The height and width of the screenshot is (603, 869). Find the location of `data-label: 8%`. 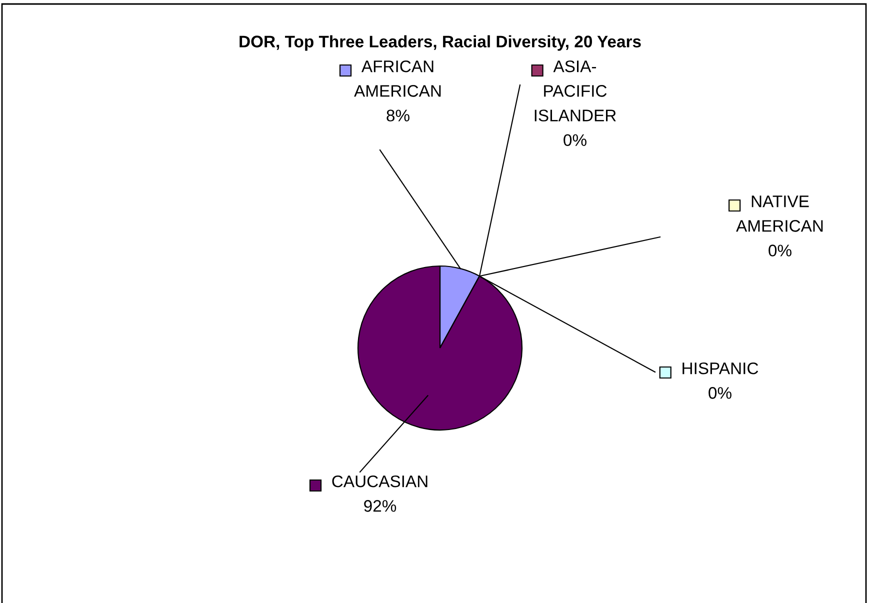

data-label: 8% is located at coordinates (398, 116).